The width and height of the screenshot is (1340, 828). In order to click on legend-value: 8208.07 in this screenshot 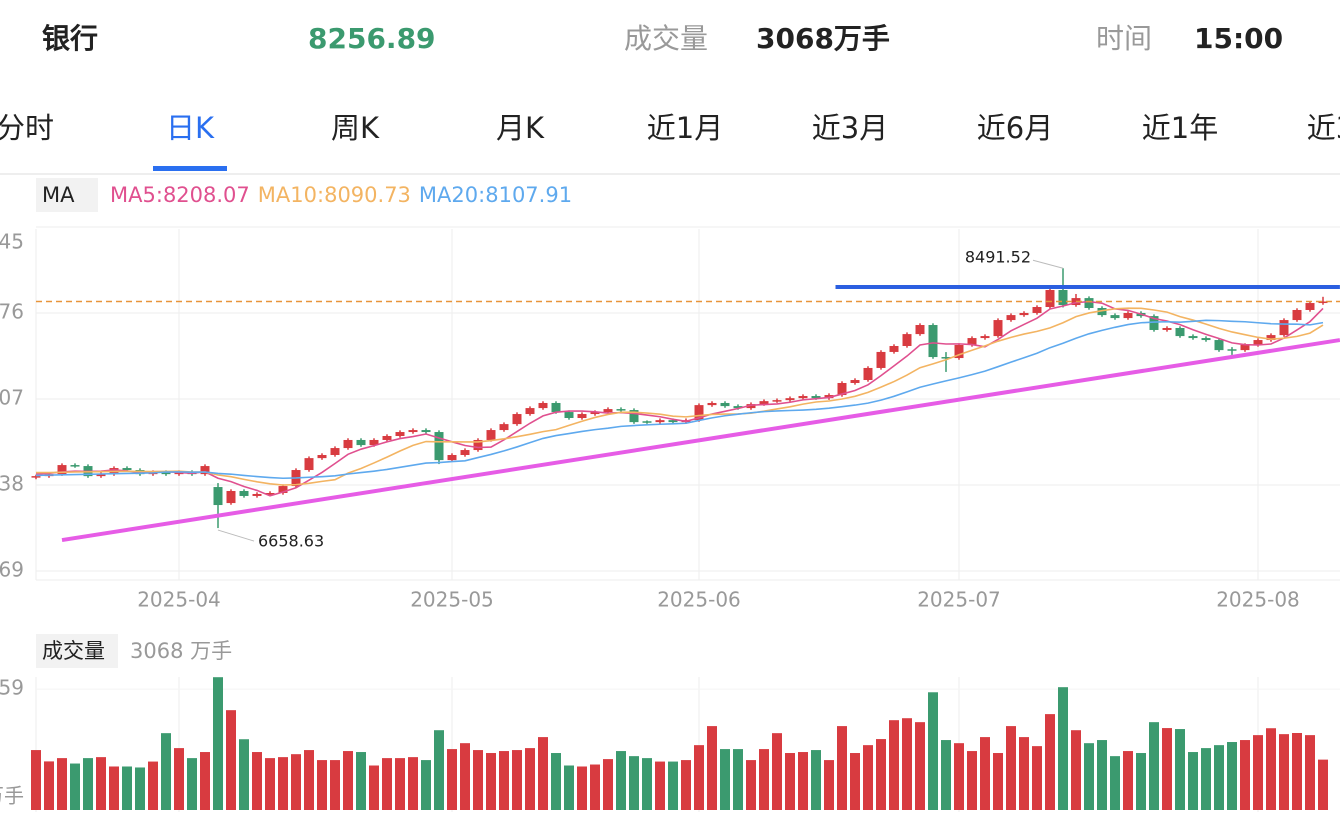, I will do `click(206, 195)`.